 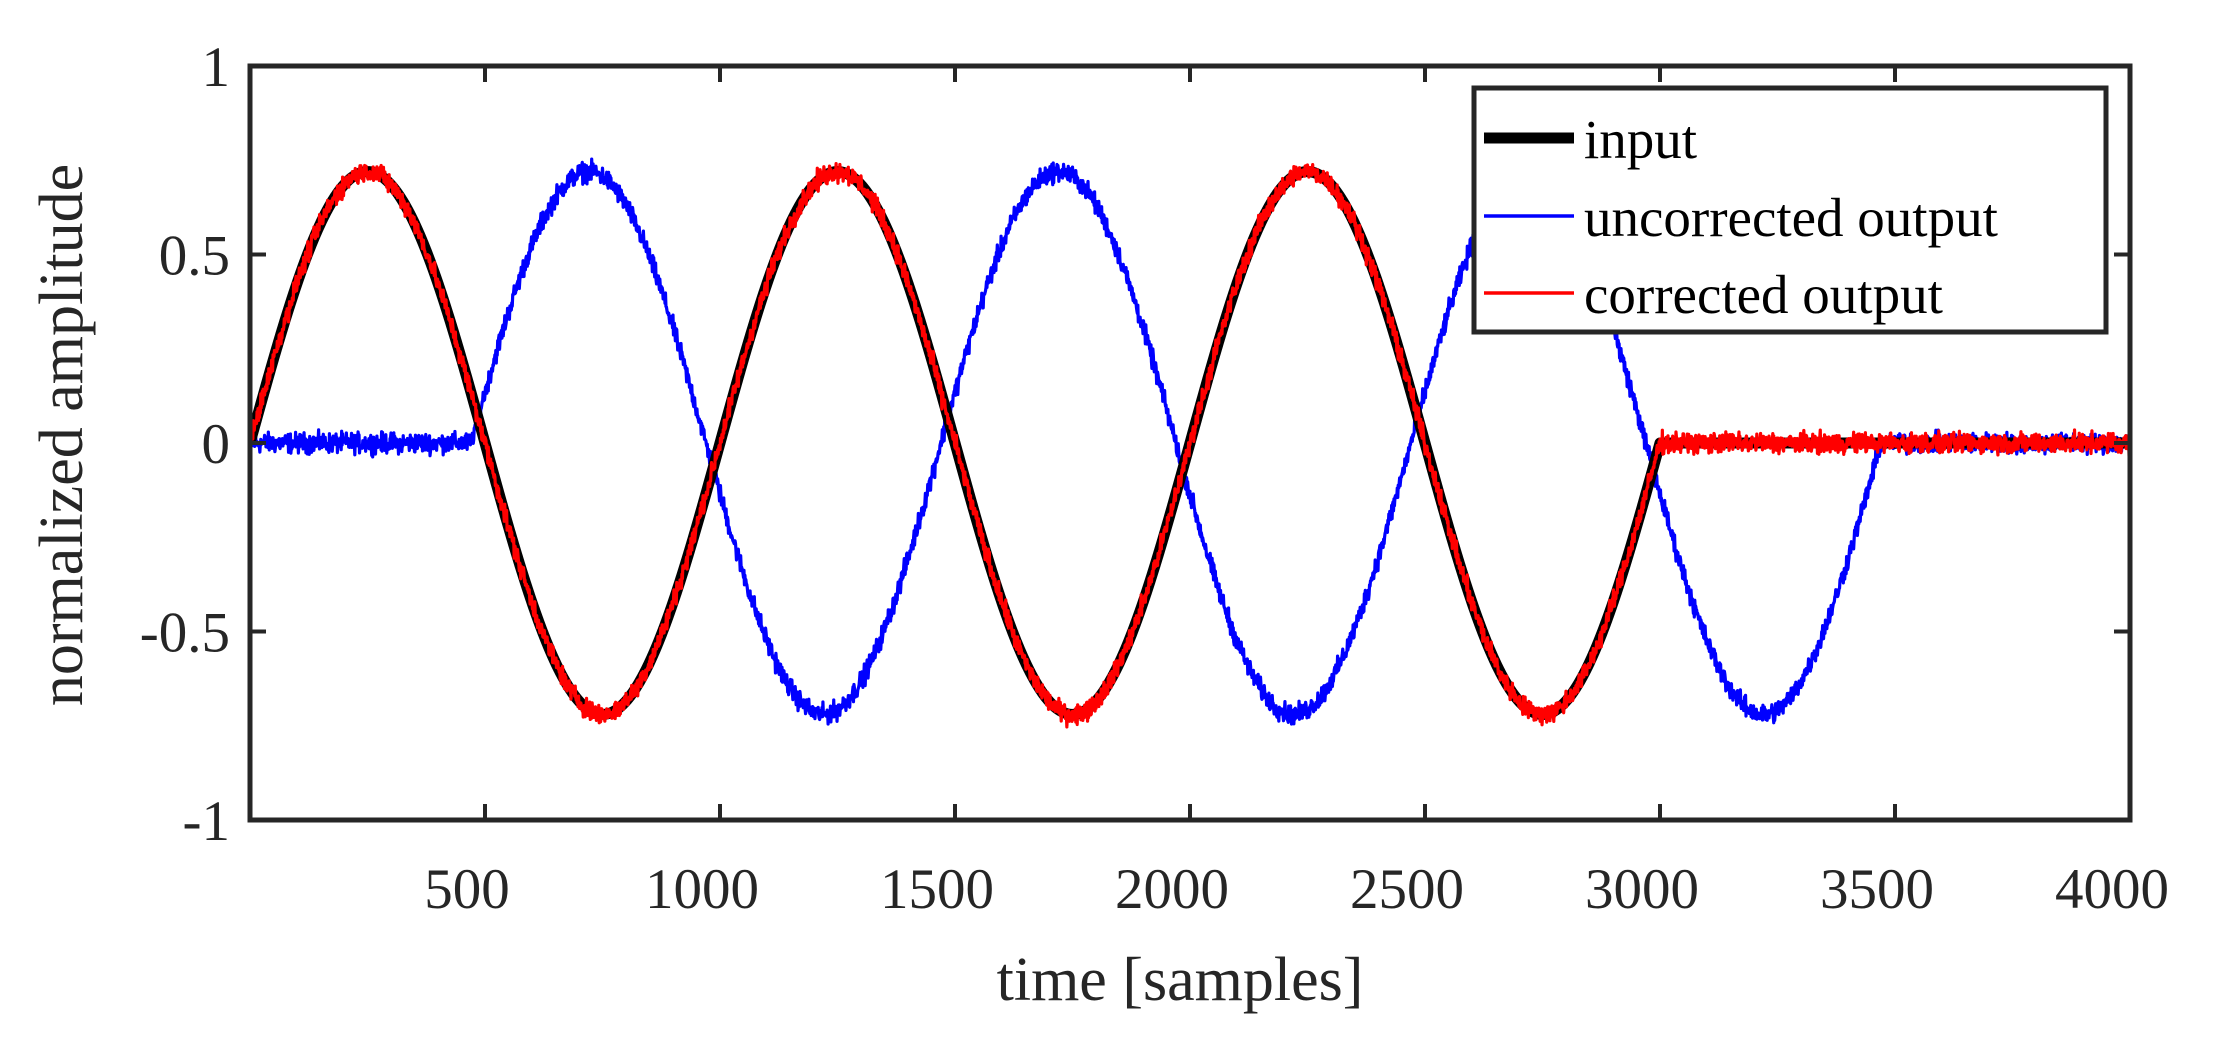 What do you see at coordinates (185, 633) in the screenshot?
I see `y-tick-label: -0.5` at bounding box center [185, 633].